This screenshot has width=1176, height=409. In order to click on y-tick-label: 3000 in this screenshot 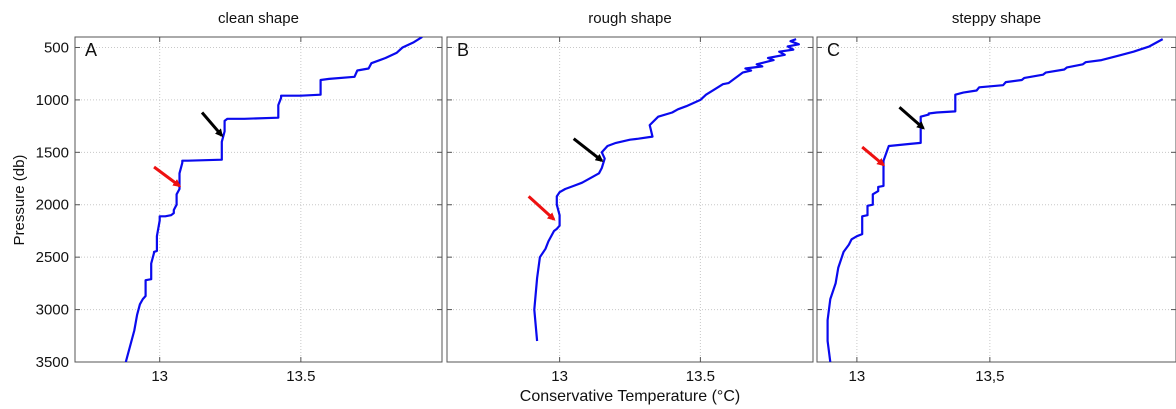, I will do `click(52, 310)`.